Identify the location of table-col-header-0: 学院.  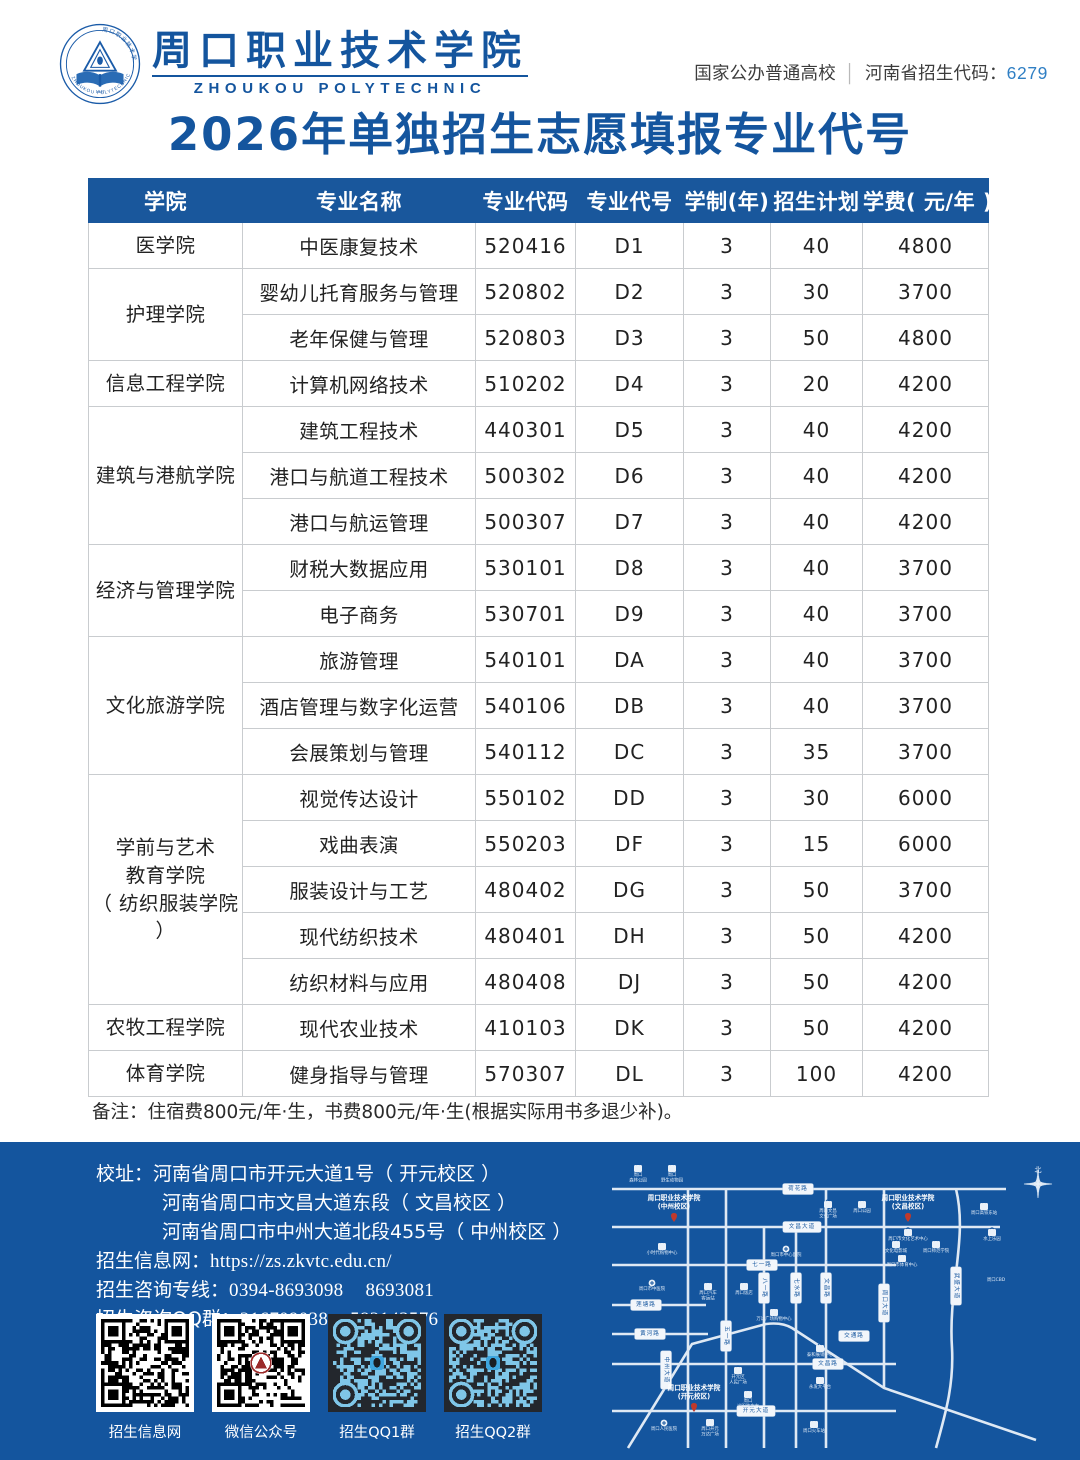
(165, 200).